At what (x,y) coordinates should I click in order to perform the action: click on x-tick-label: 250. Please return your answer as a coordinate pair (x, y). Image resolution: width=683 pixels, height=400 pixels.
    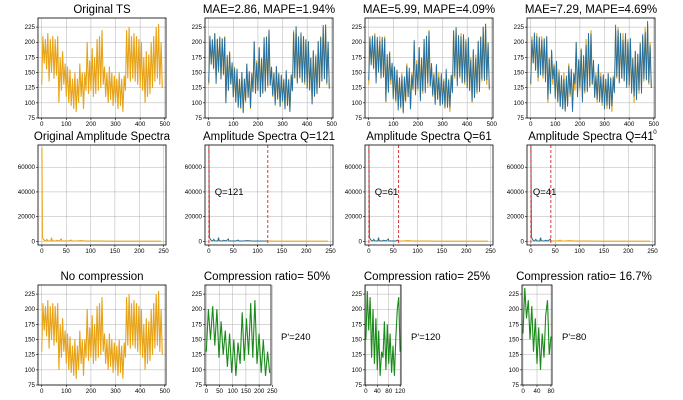
    Looking at the image, I should click on (163, 251).